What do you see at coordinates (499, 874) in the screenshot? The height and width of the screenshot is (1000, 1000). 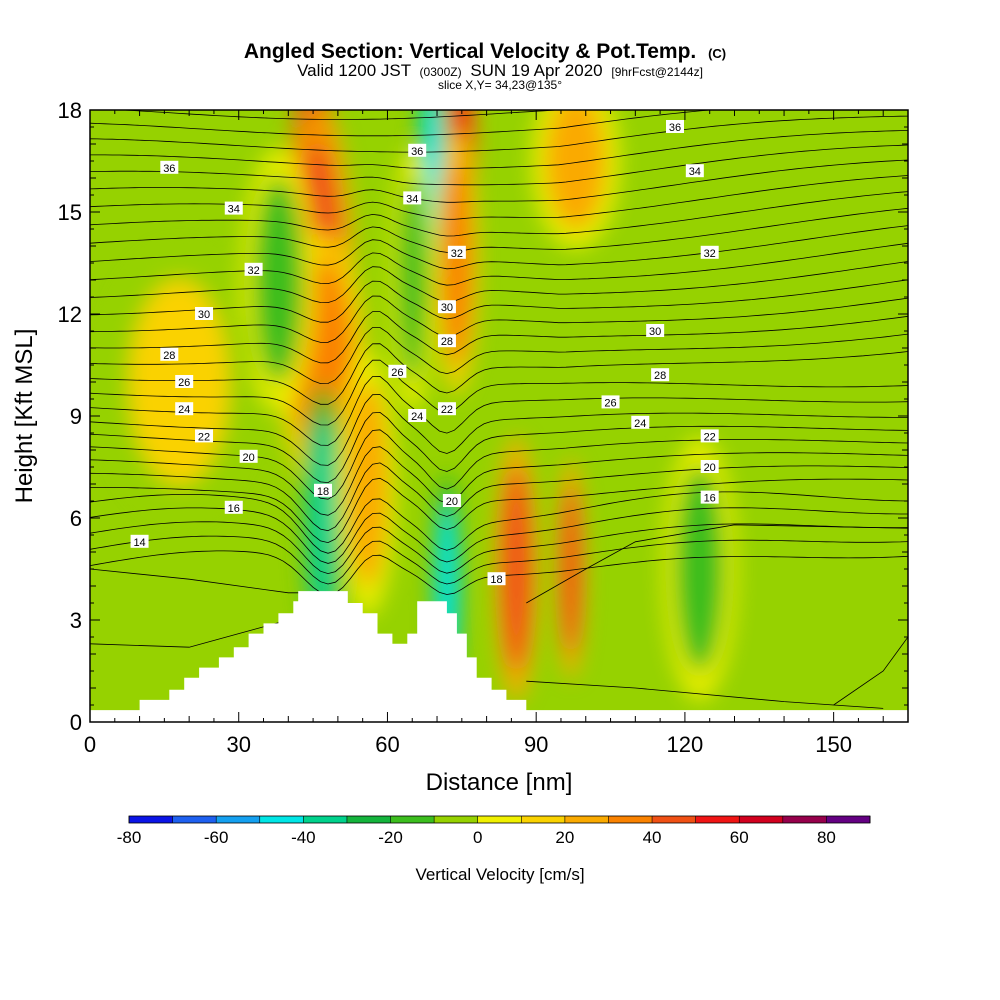 I see `colorbar-label: Vertical Velocity [cm/s]` at bounding box center [499, 874].